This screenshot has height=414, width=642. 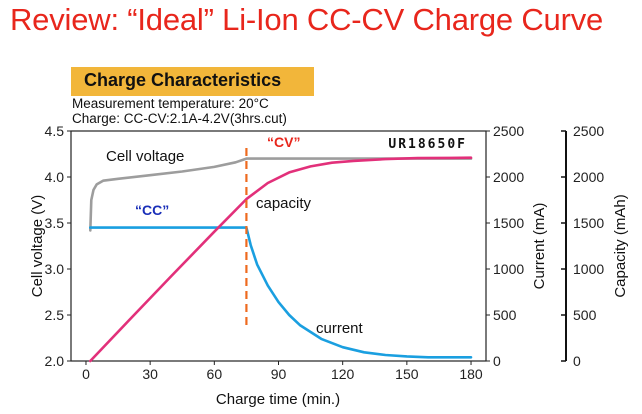 I want to click on x-tick-label: 60, so click(x=215, y=374).